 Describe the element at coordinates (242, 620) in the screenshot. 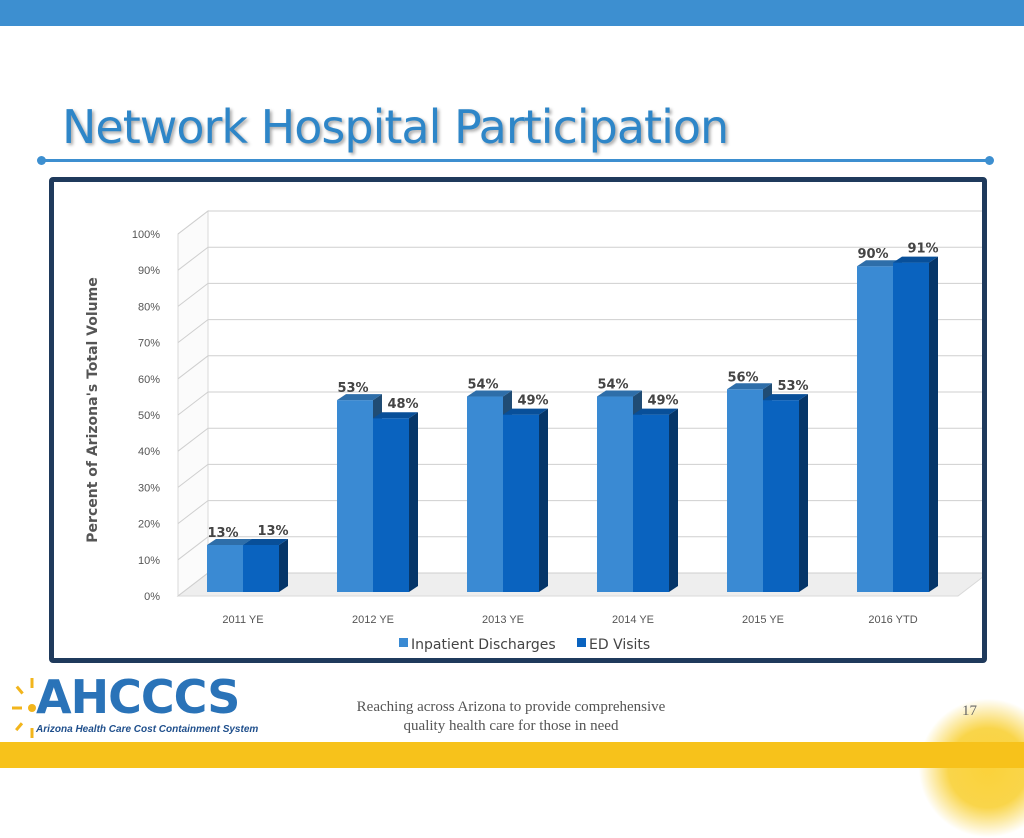

I see `x-tick-label: 2011 YE` at that location.